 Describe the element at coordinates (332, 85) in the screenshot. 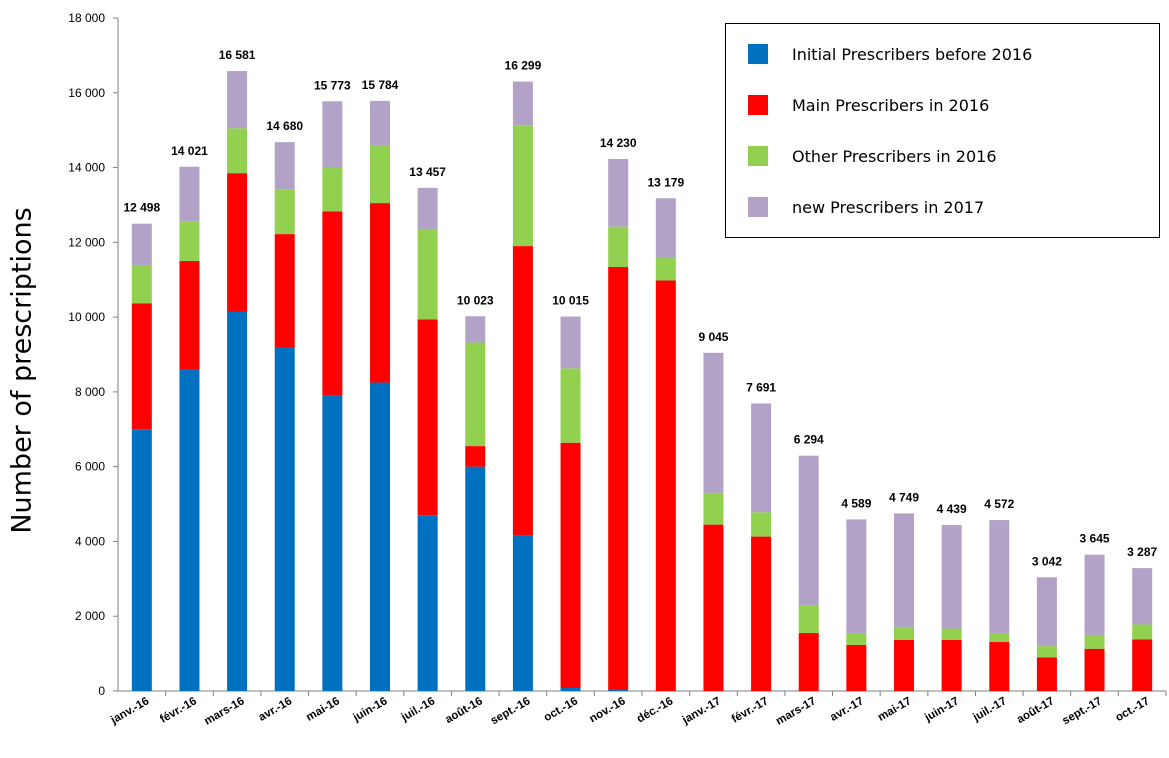

I see `total-label: 15 773` at that location.